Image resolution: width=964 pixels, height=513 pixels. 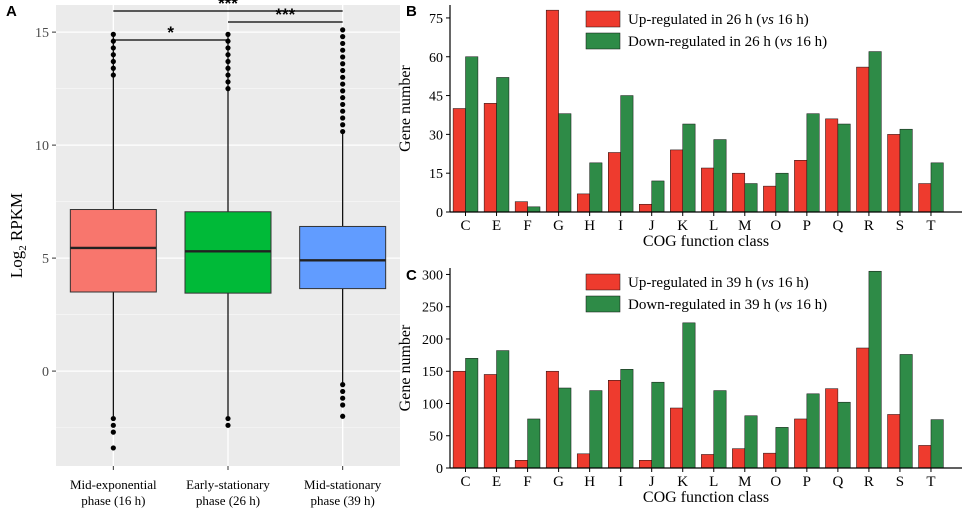 I want to click on x-tick-label-b: O, so click(x=775, y=226).